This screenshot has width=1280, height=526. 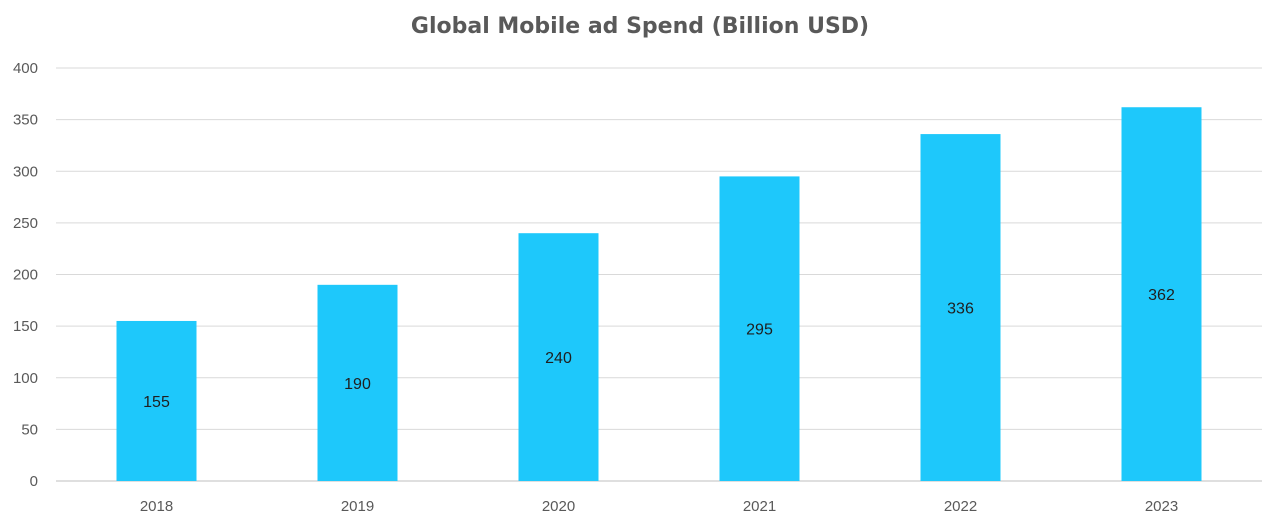 I want to click on chart-title: Global Mobile ad Spend (Billion USD), so click(x=640, y=26).